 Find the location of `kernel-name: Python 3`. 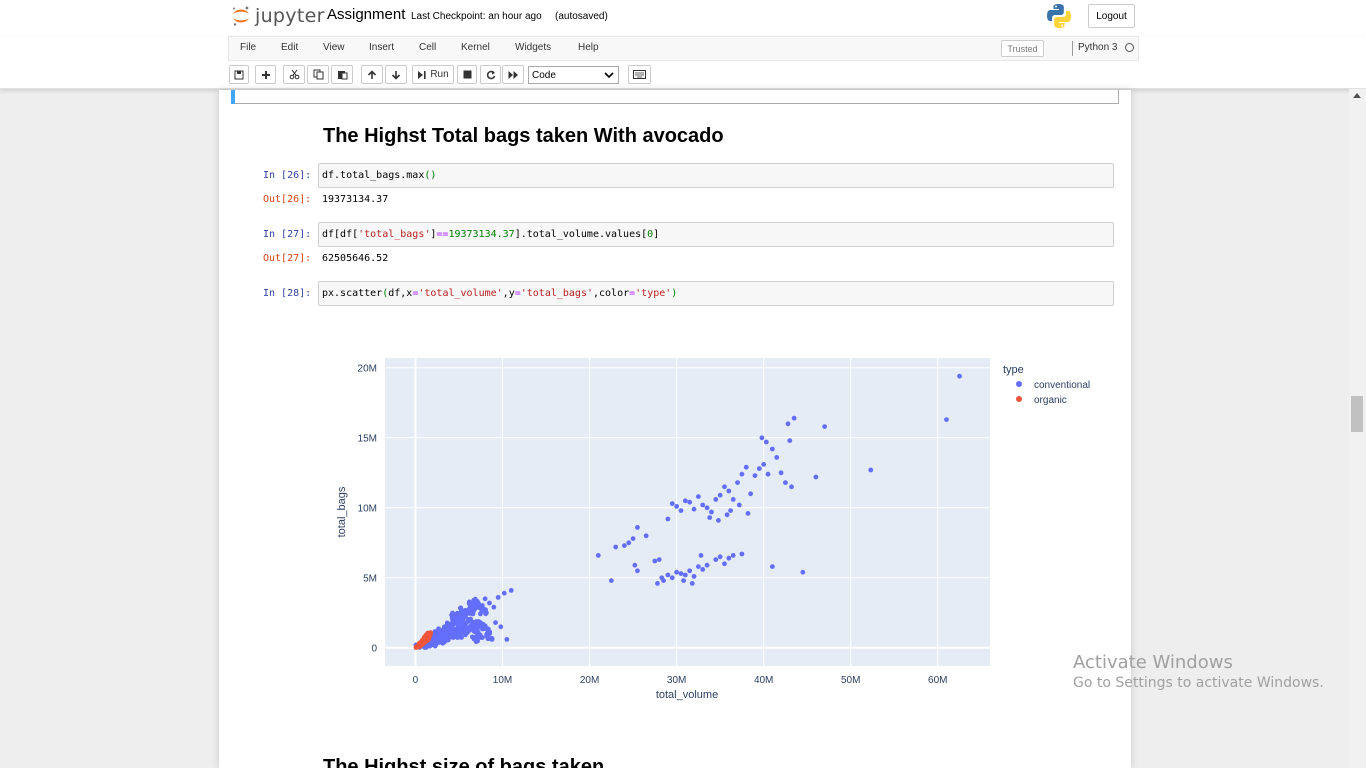

kernel-name: Python 3 is located at coordinates (1098, 47).